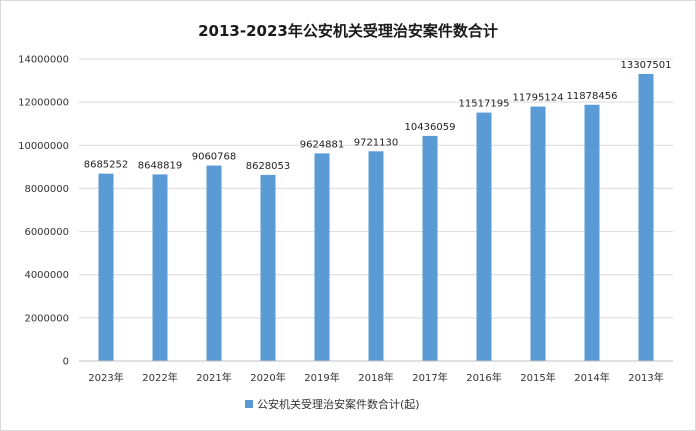 The width and height of the screenshot is (696, 431). Describe the element at coordinates (537, 377) in the screenshot. I see `x-tick-label: 2015年` at that location.